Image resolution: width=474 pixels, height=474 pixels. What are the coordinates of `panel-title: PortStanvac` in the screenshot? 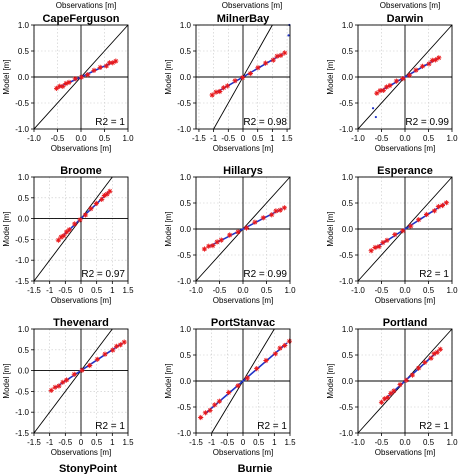 It's located at (243, 323).